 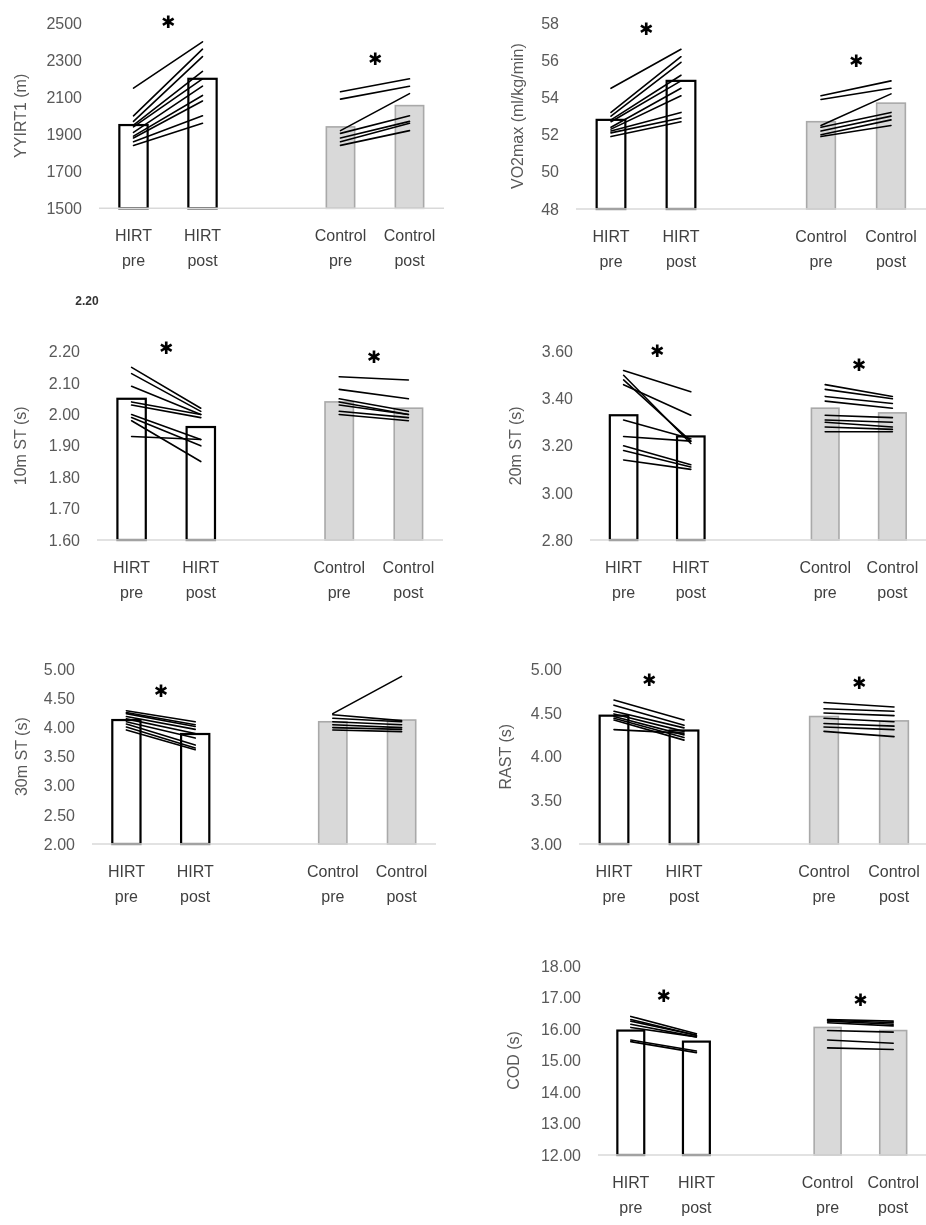 I want to click on y-tick-label: 2.50, so click(x=59, y=815).